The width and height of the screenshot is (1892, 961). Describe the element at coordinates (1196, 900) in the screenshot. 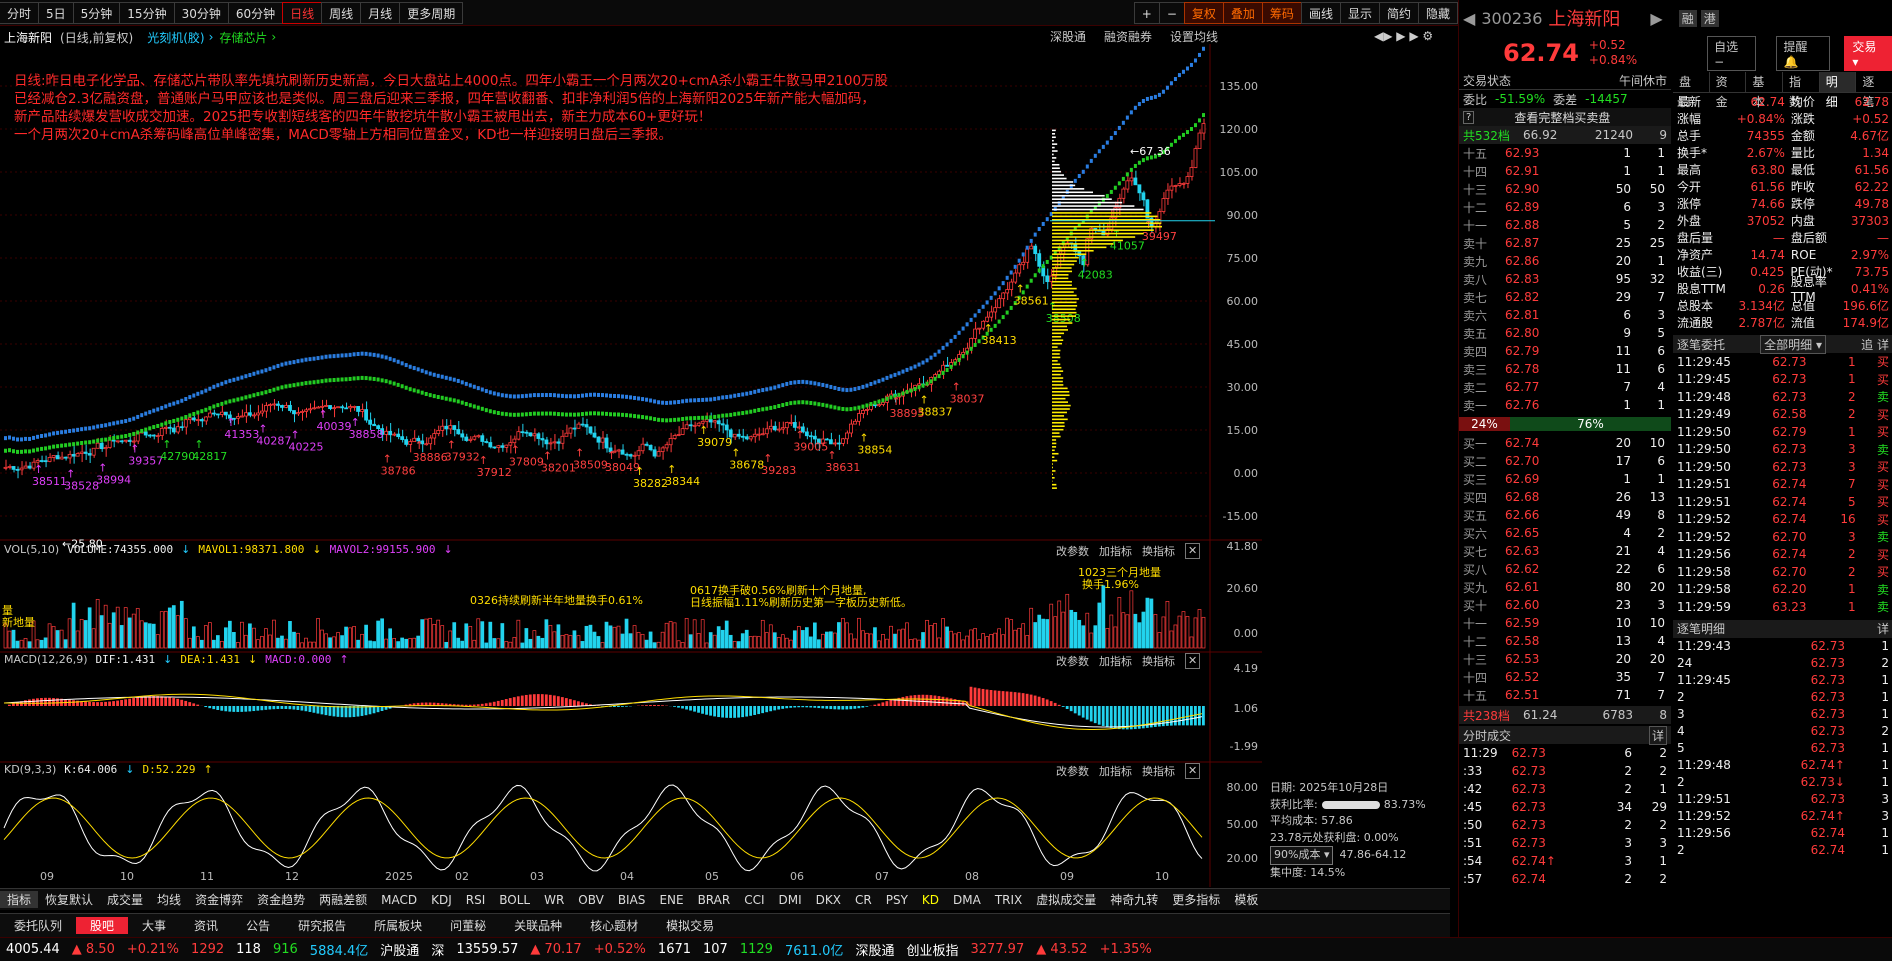

I see `indicator-tab: 更多指标` at that location.